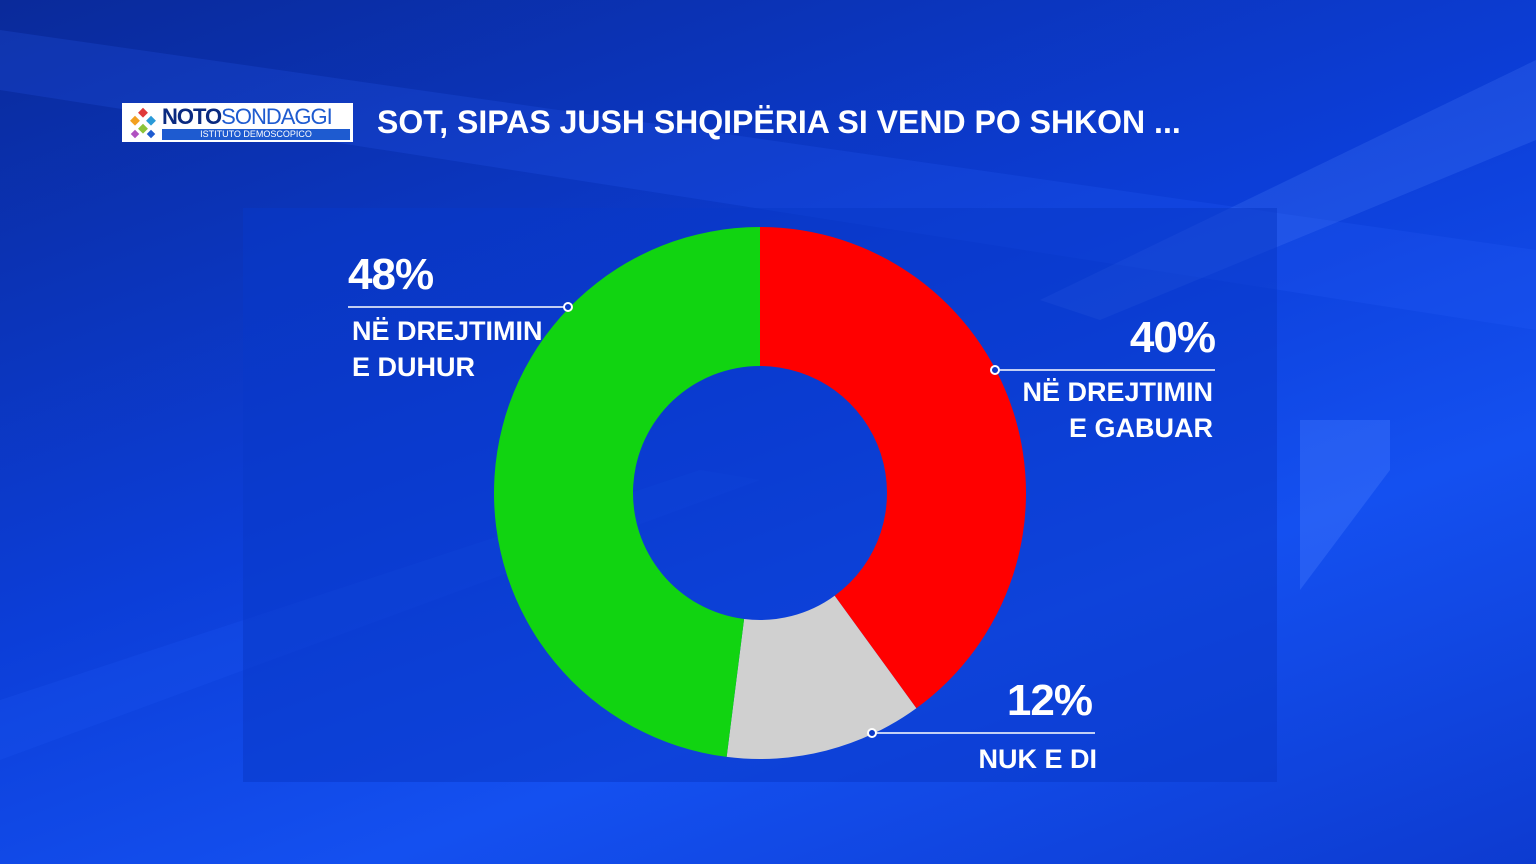 The height and width of the screenshot is (864, 1536). What do you see at coordinates (447, 349) in the screenshot?
I see `category-label: NË DREJTIMIN E DUHUR` at bounding box center [447, 349].